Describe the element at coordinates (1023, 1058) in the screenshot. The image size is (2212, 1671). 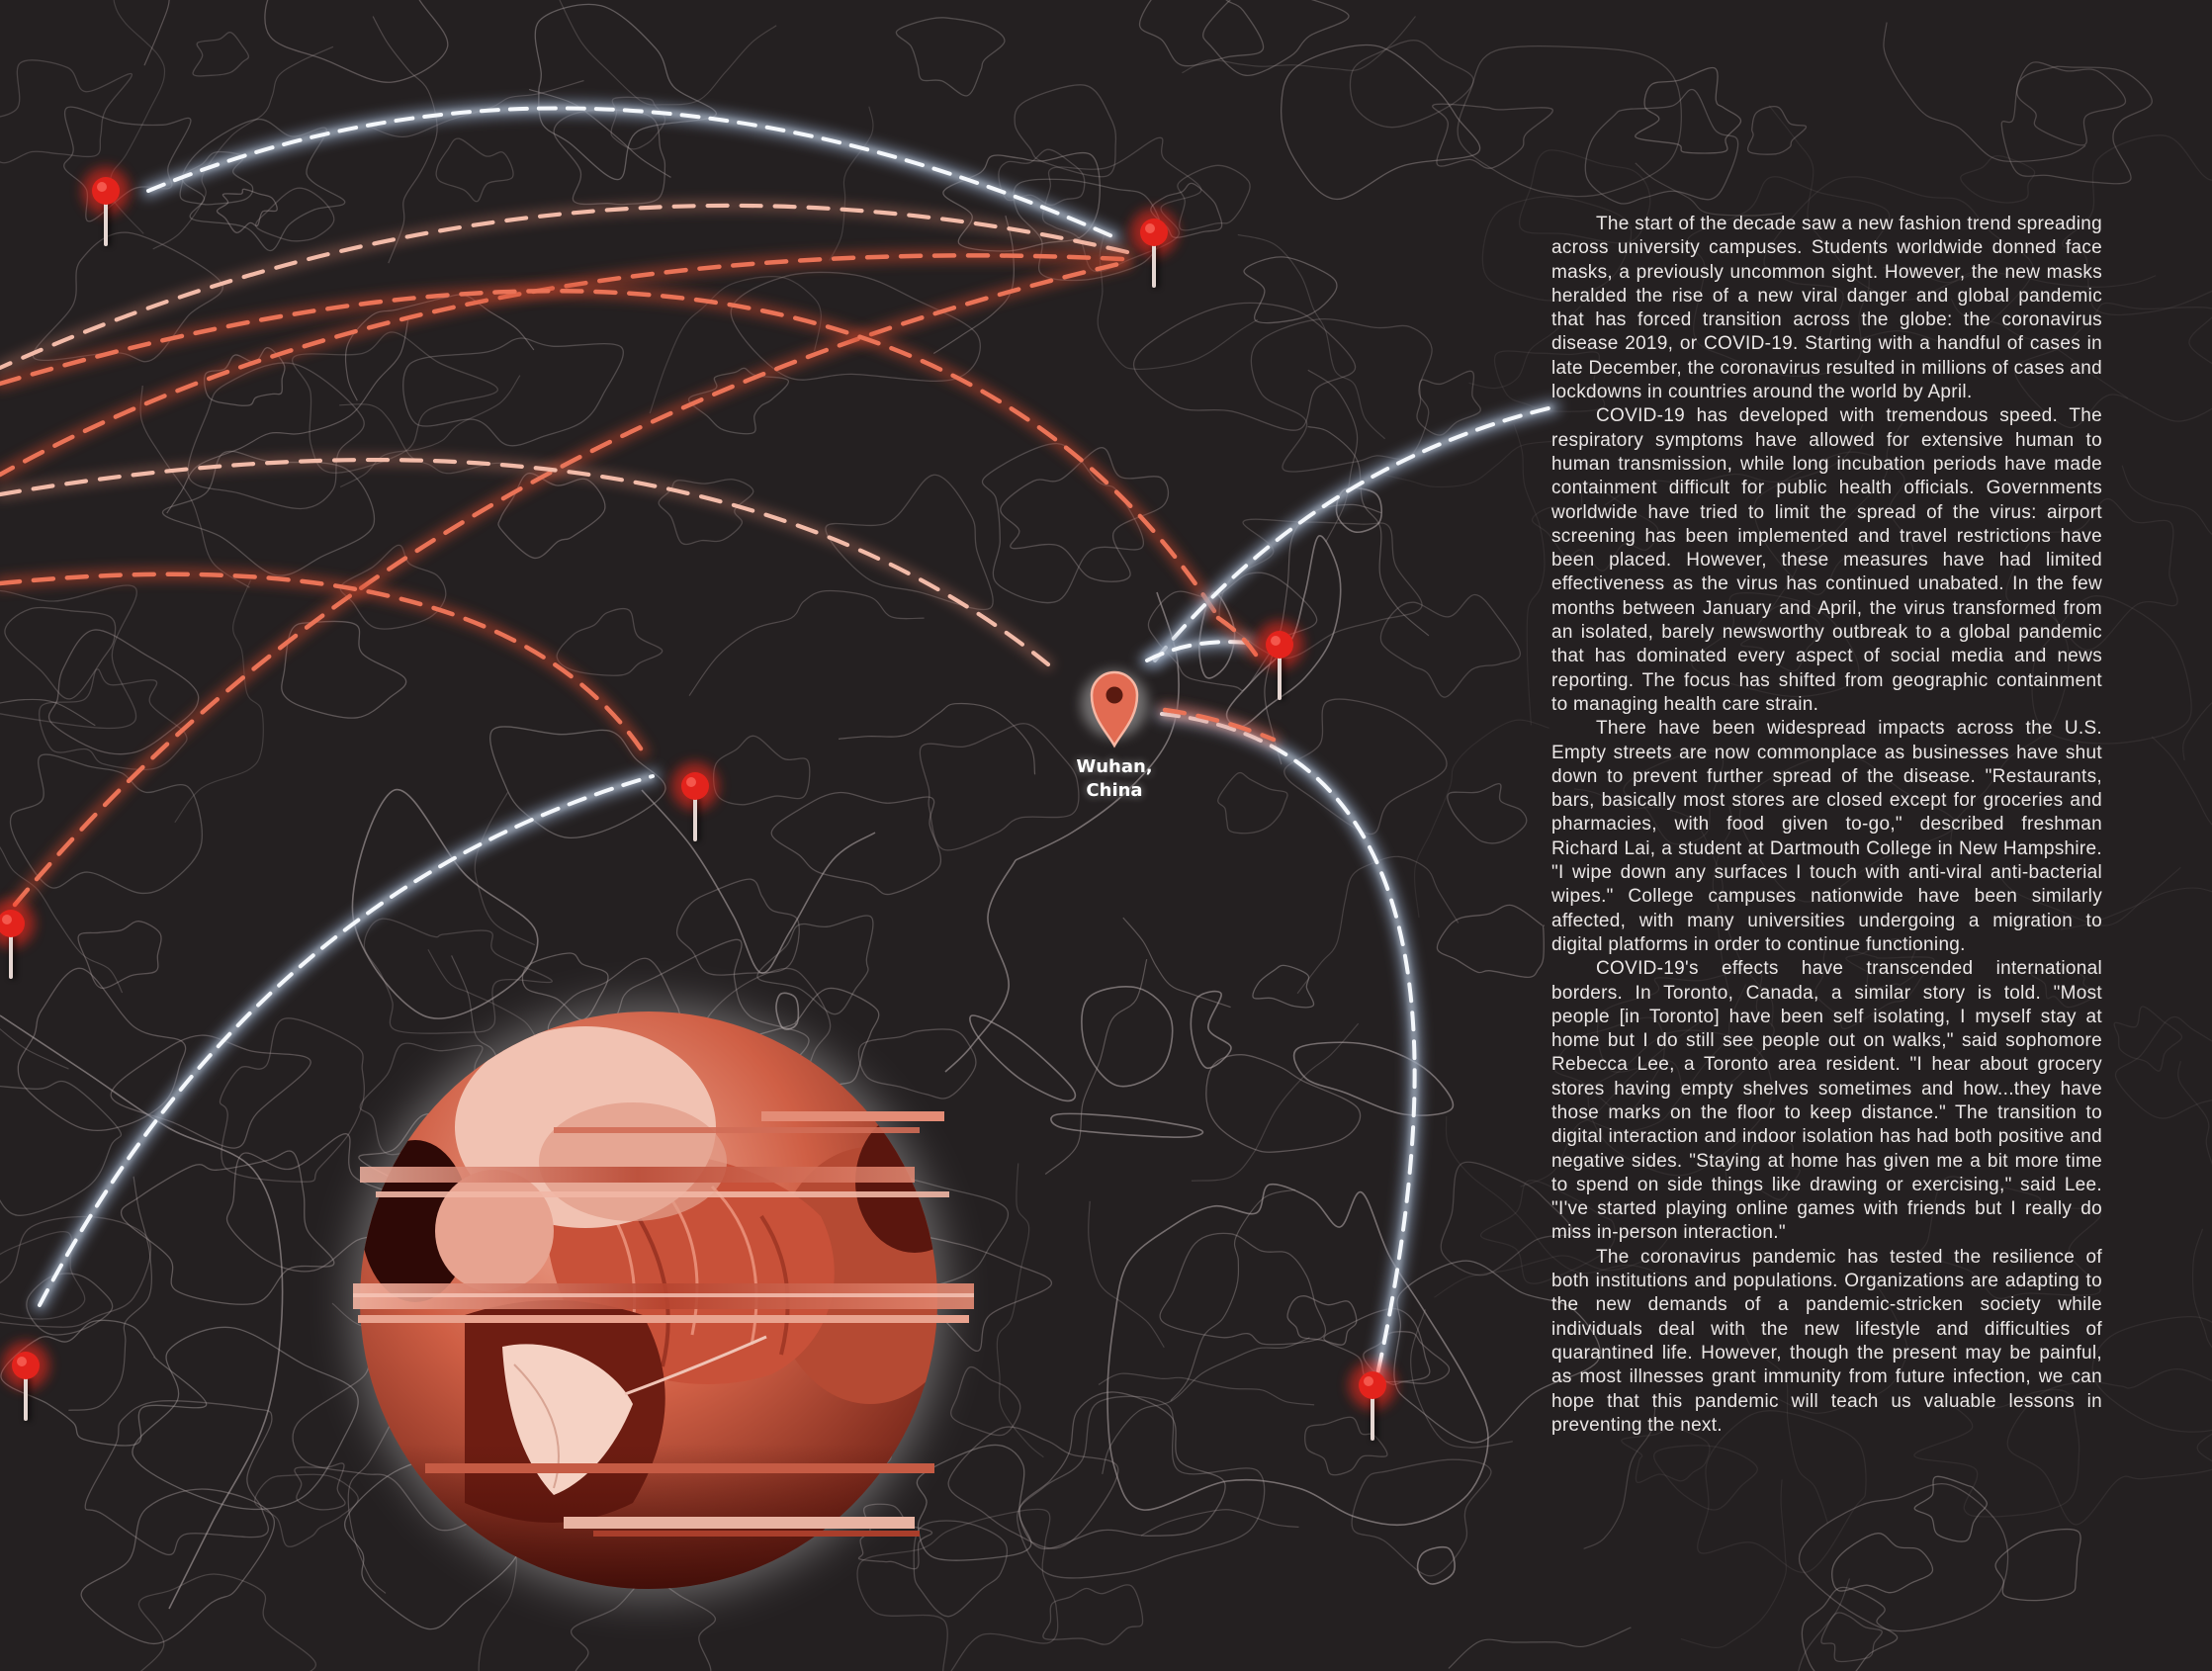
I see `sumatra-outline` at that location.